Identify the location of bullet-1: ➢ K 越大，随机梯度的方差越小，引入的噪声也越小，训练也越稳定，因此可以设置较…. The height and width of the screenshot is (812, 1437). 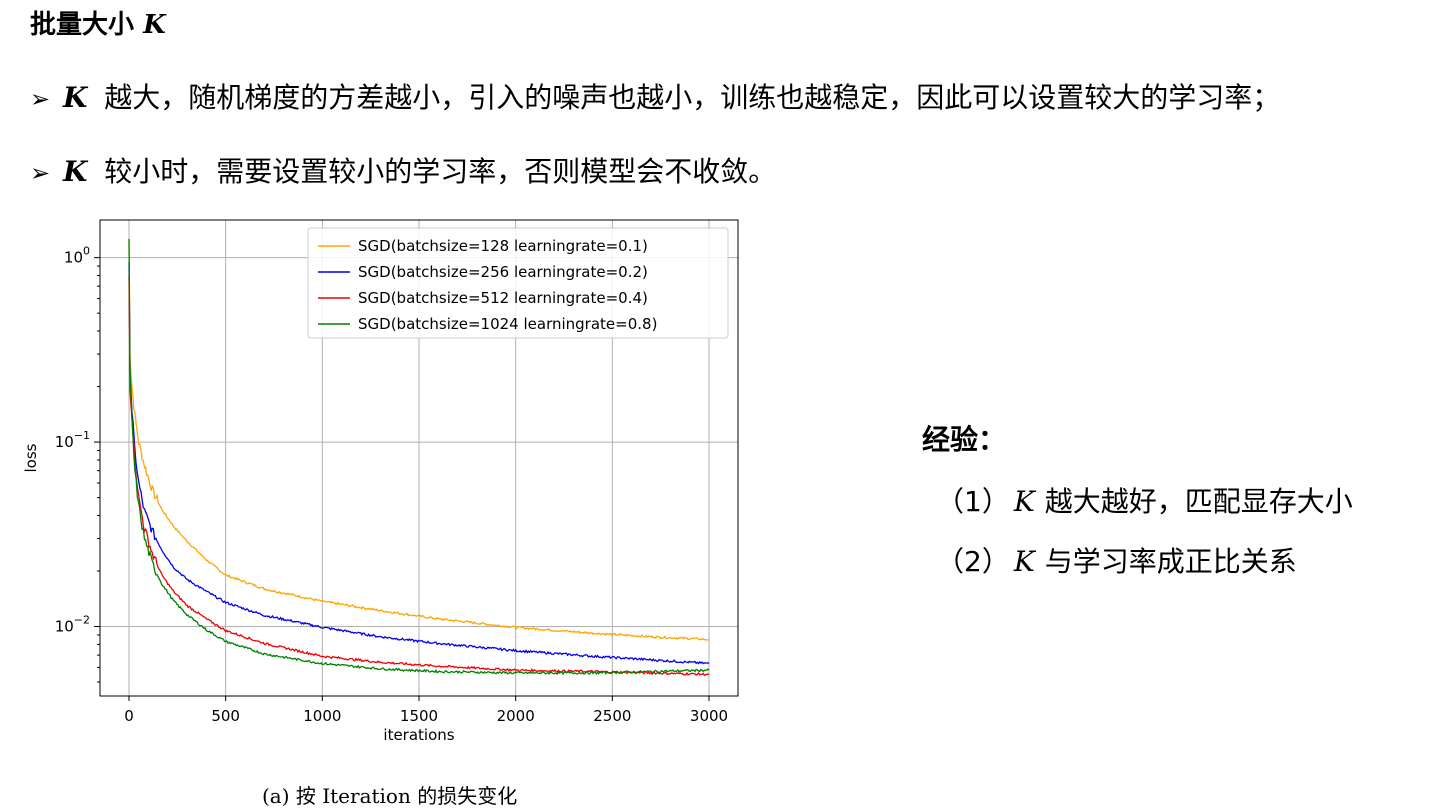
(655, 96).